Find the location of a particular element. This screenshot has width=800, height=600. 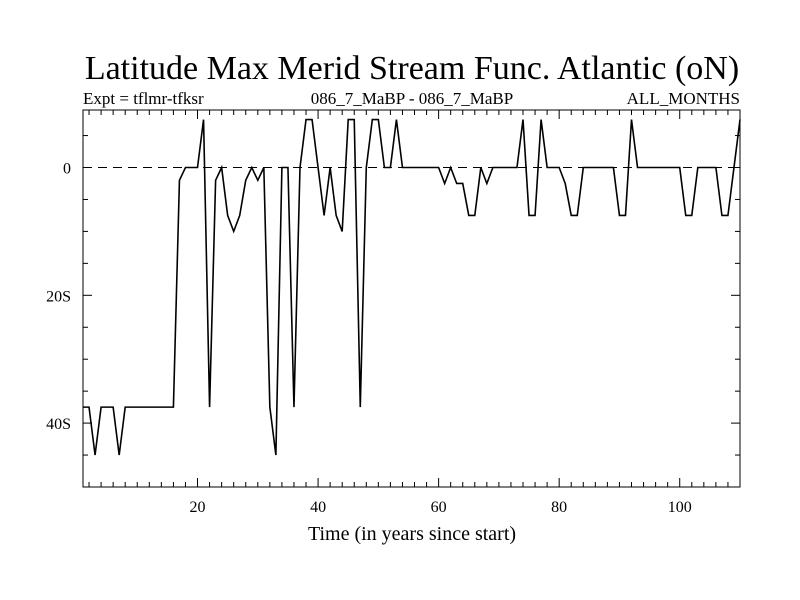

x-tick-label: 60 is located at coordinates (439, 507).